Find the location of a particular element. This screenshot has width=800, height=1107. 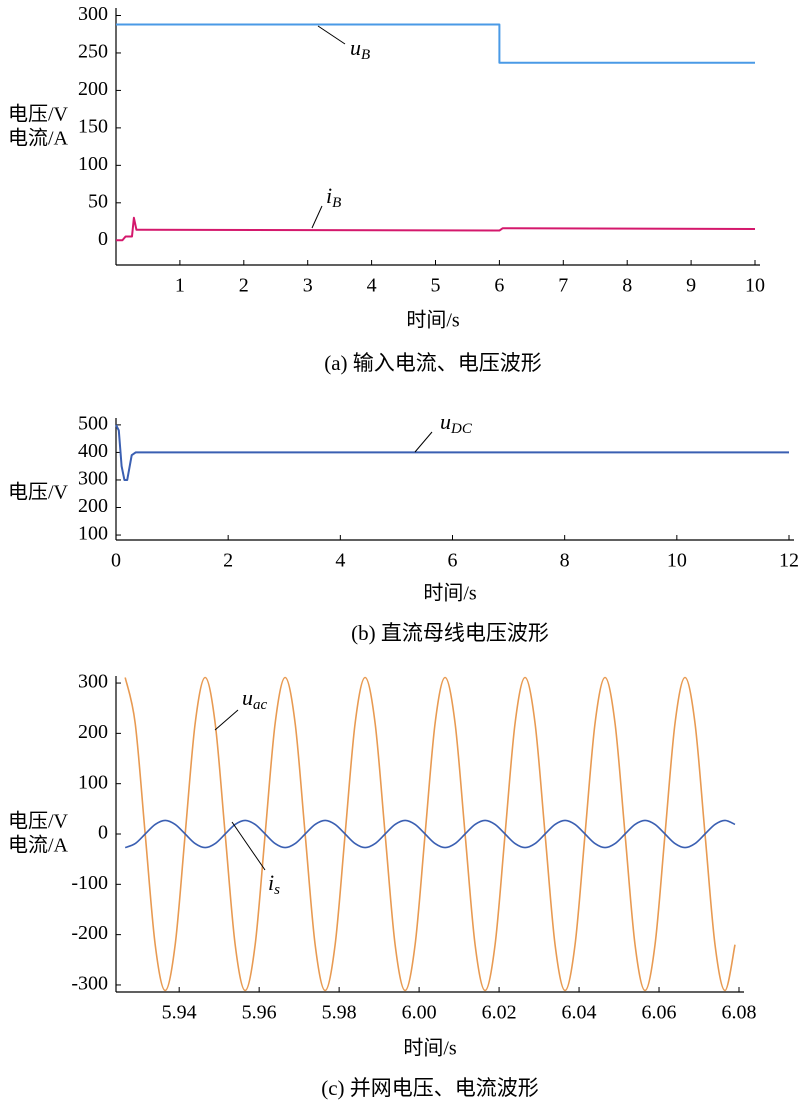

annotation: uDC is located at coordinates (456, 423).